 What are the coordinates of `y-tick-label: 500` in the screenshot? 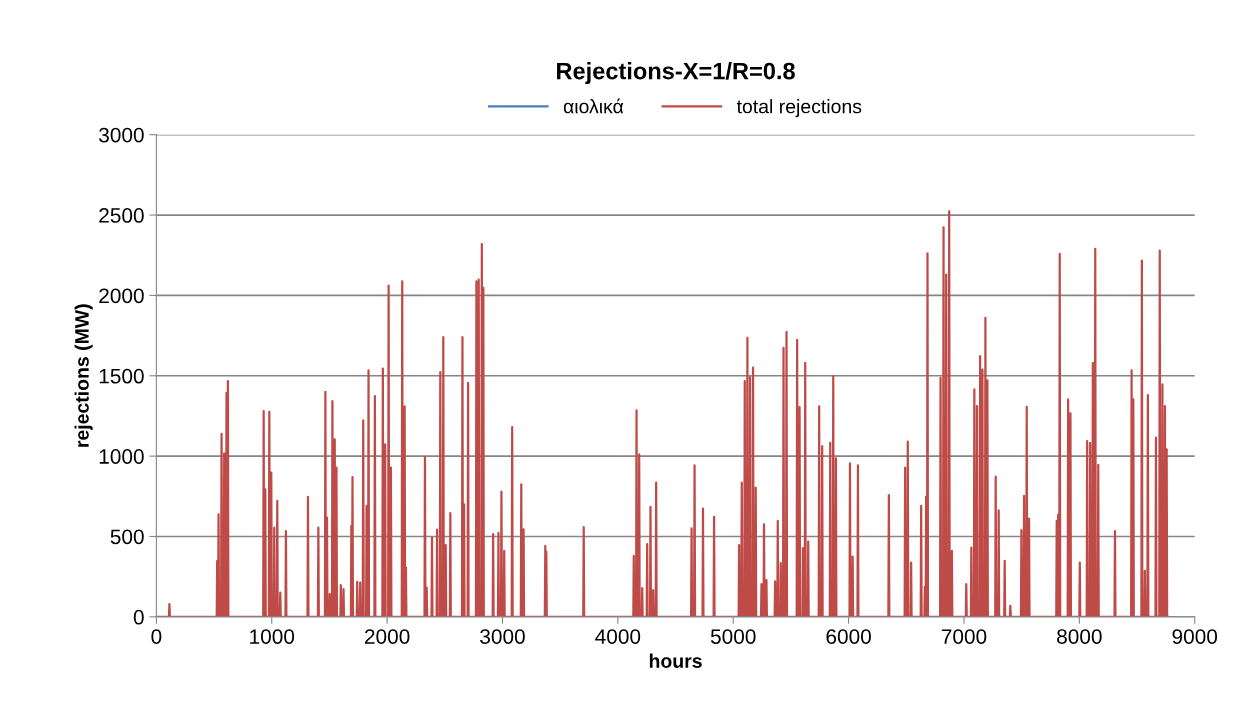 It's located at (127, 537).